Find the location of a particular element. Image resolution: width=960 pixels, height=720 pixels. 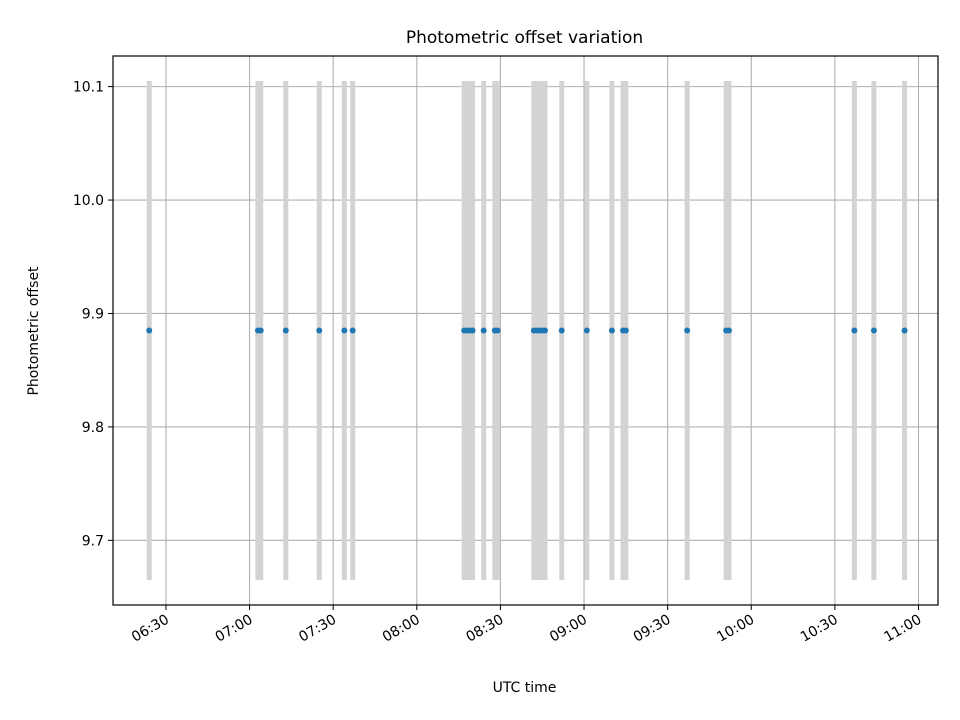

y-axis-label: Photometric offset is located at coordinates (34, 331).